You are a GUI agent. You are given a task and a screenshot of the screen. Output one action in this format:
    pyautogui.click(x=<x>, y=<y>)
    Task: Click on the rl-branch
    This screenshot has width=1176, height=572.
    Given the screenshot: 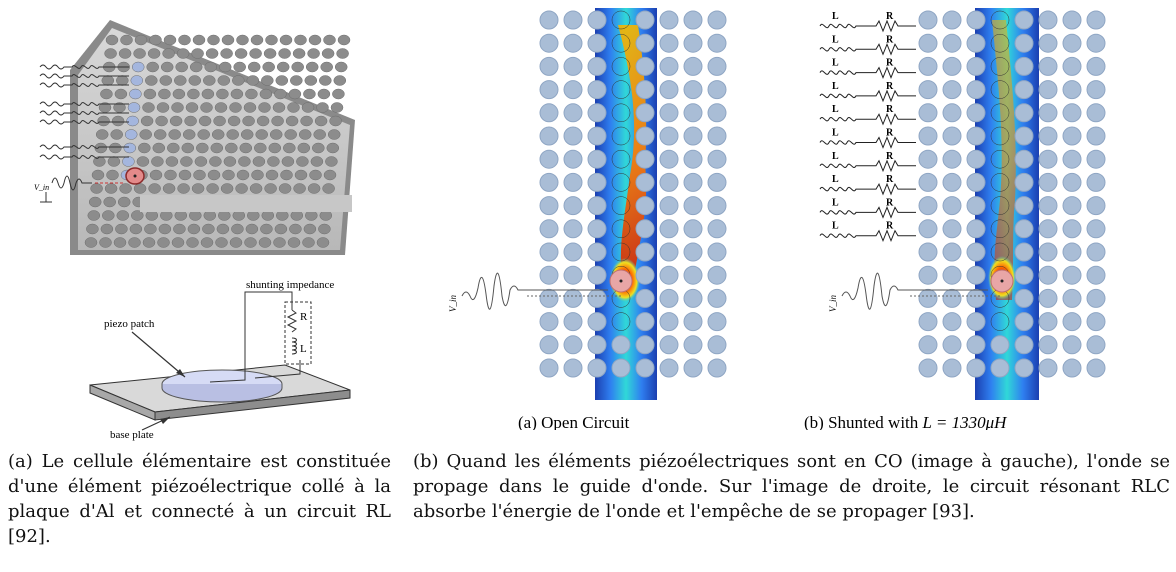 What is the action you would take?
    pyautogui.click(x=867, y=119)
    